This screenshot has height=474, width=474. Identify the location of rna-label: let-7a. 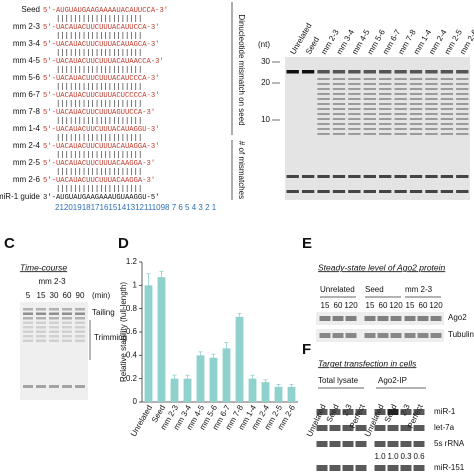
(444, 427).